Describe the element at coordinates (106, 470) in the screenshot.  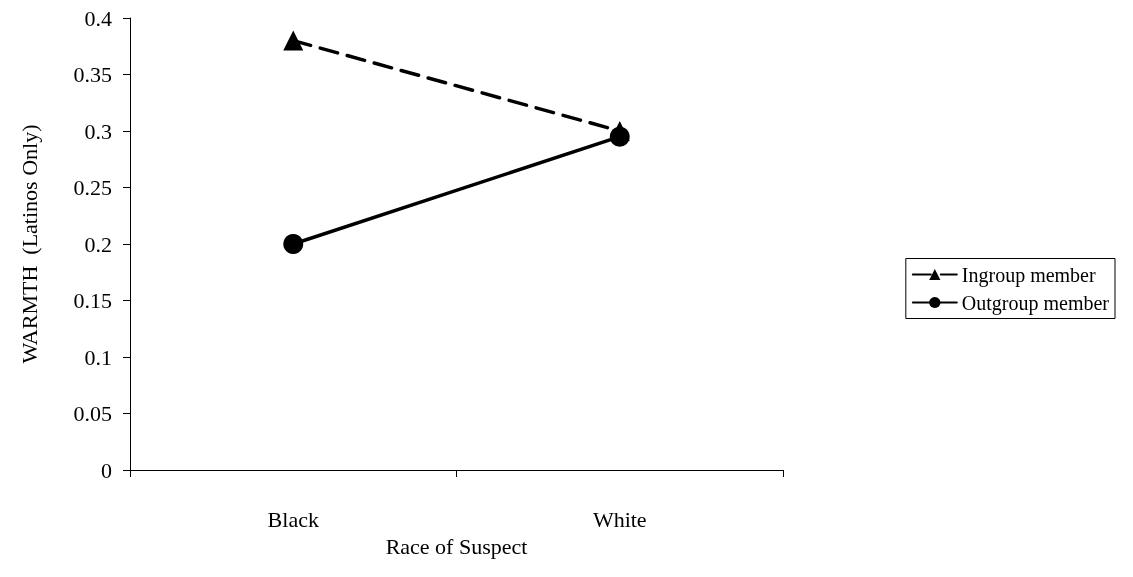
I see `y-tick-label: 0` at that location.